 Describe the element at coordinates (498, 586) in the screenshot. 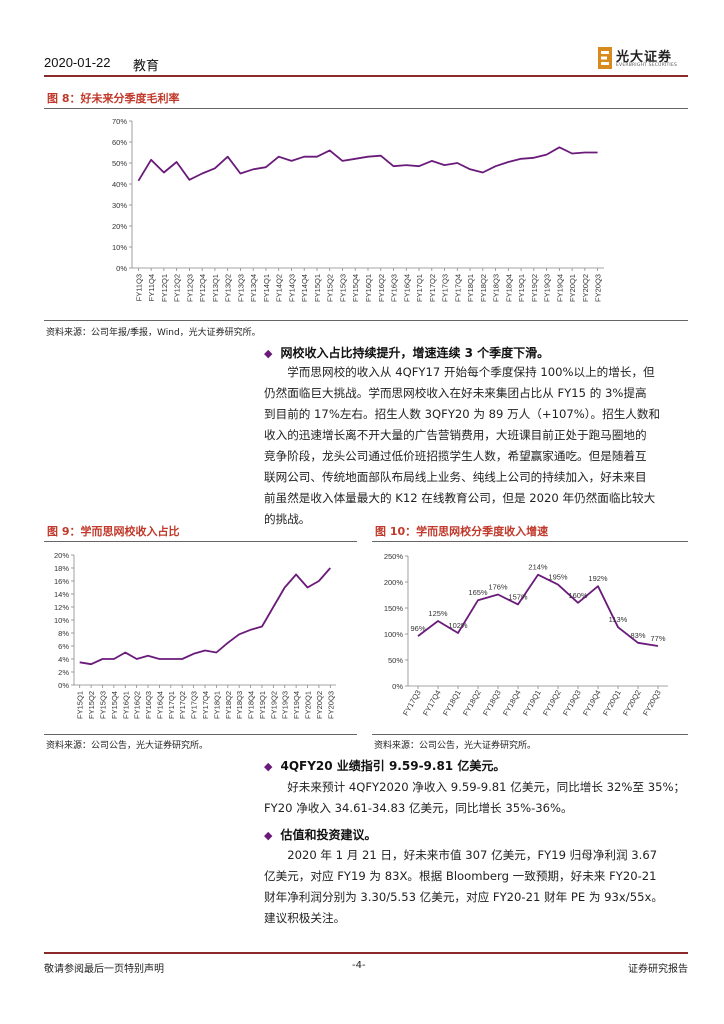

I see `data-label: 176%` at that location.